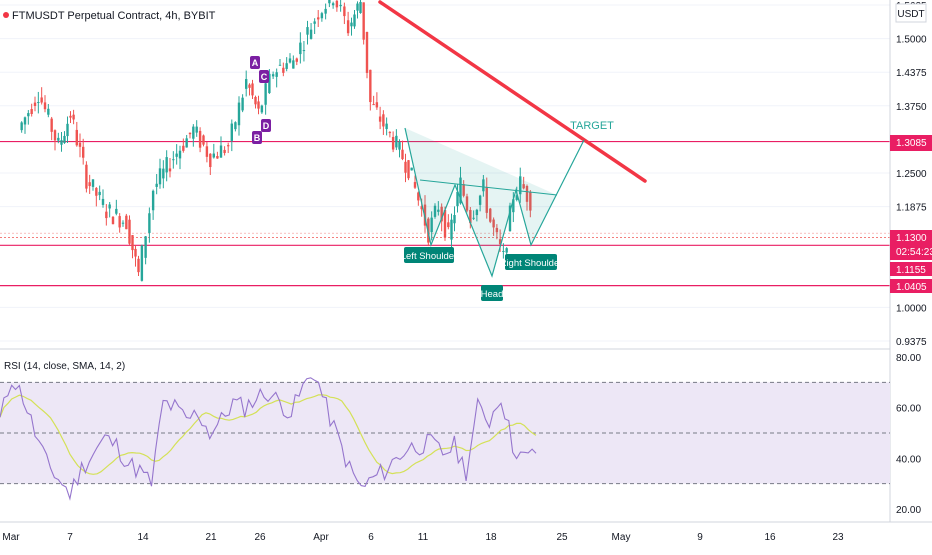  Describe the element at coordinates (260, 537) in the screenshot. I see `time-tick-label: 26` at that location.